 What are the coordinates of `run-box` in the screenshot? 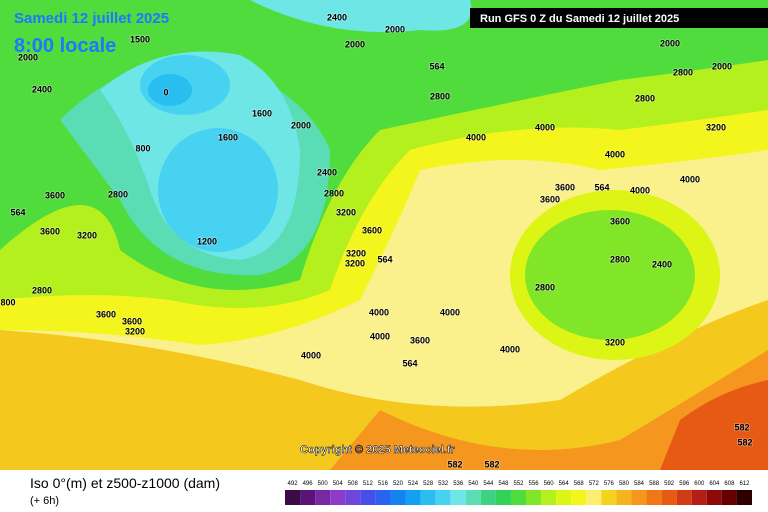 It's located at (619, 18).